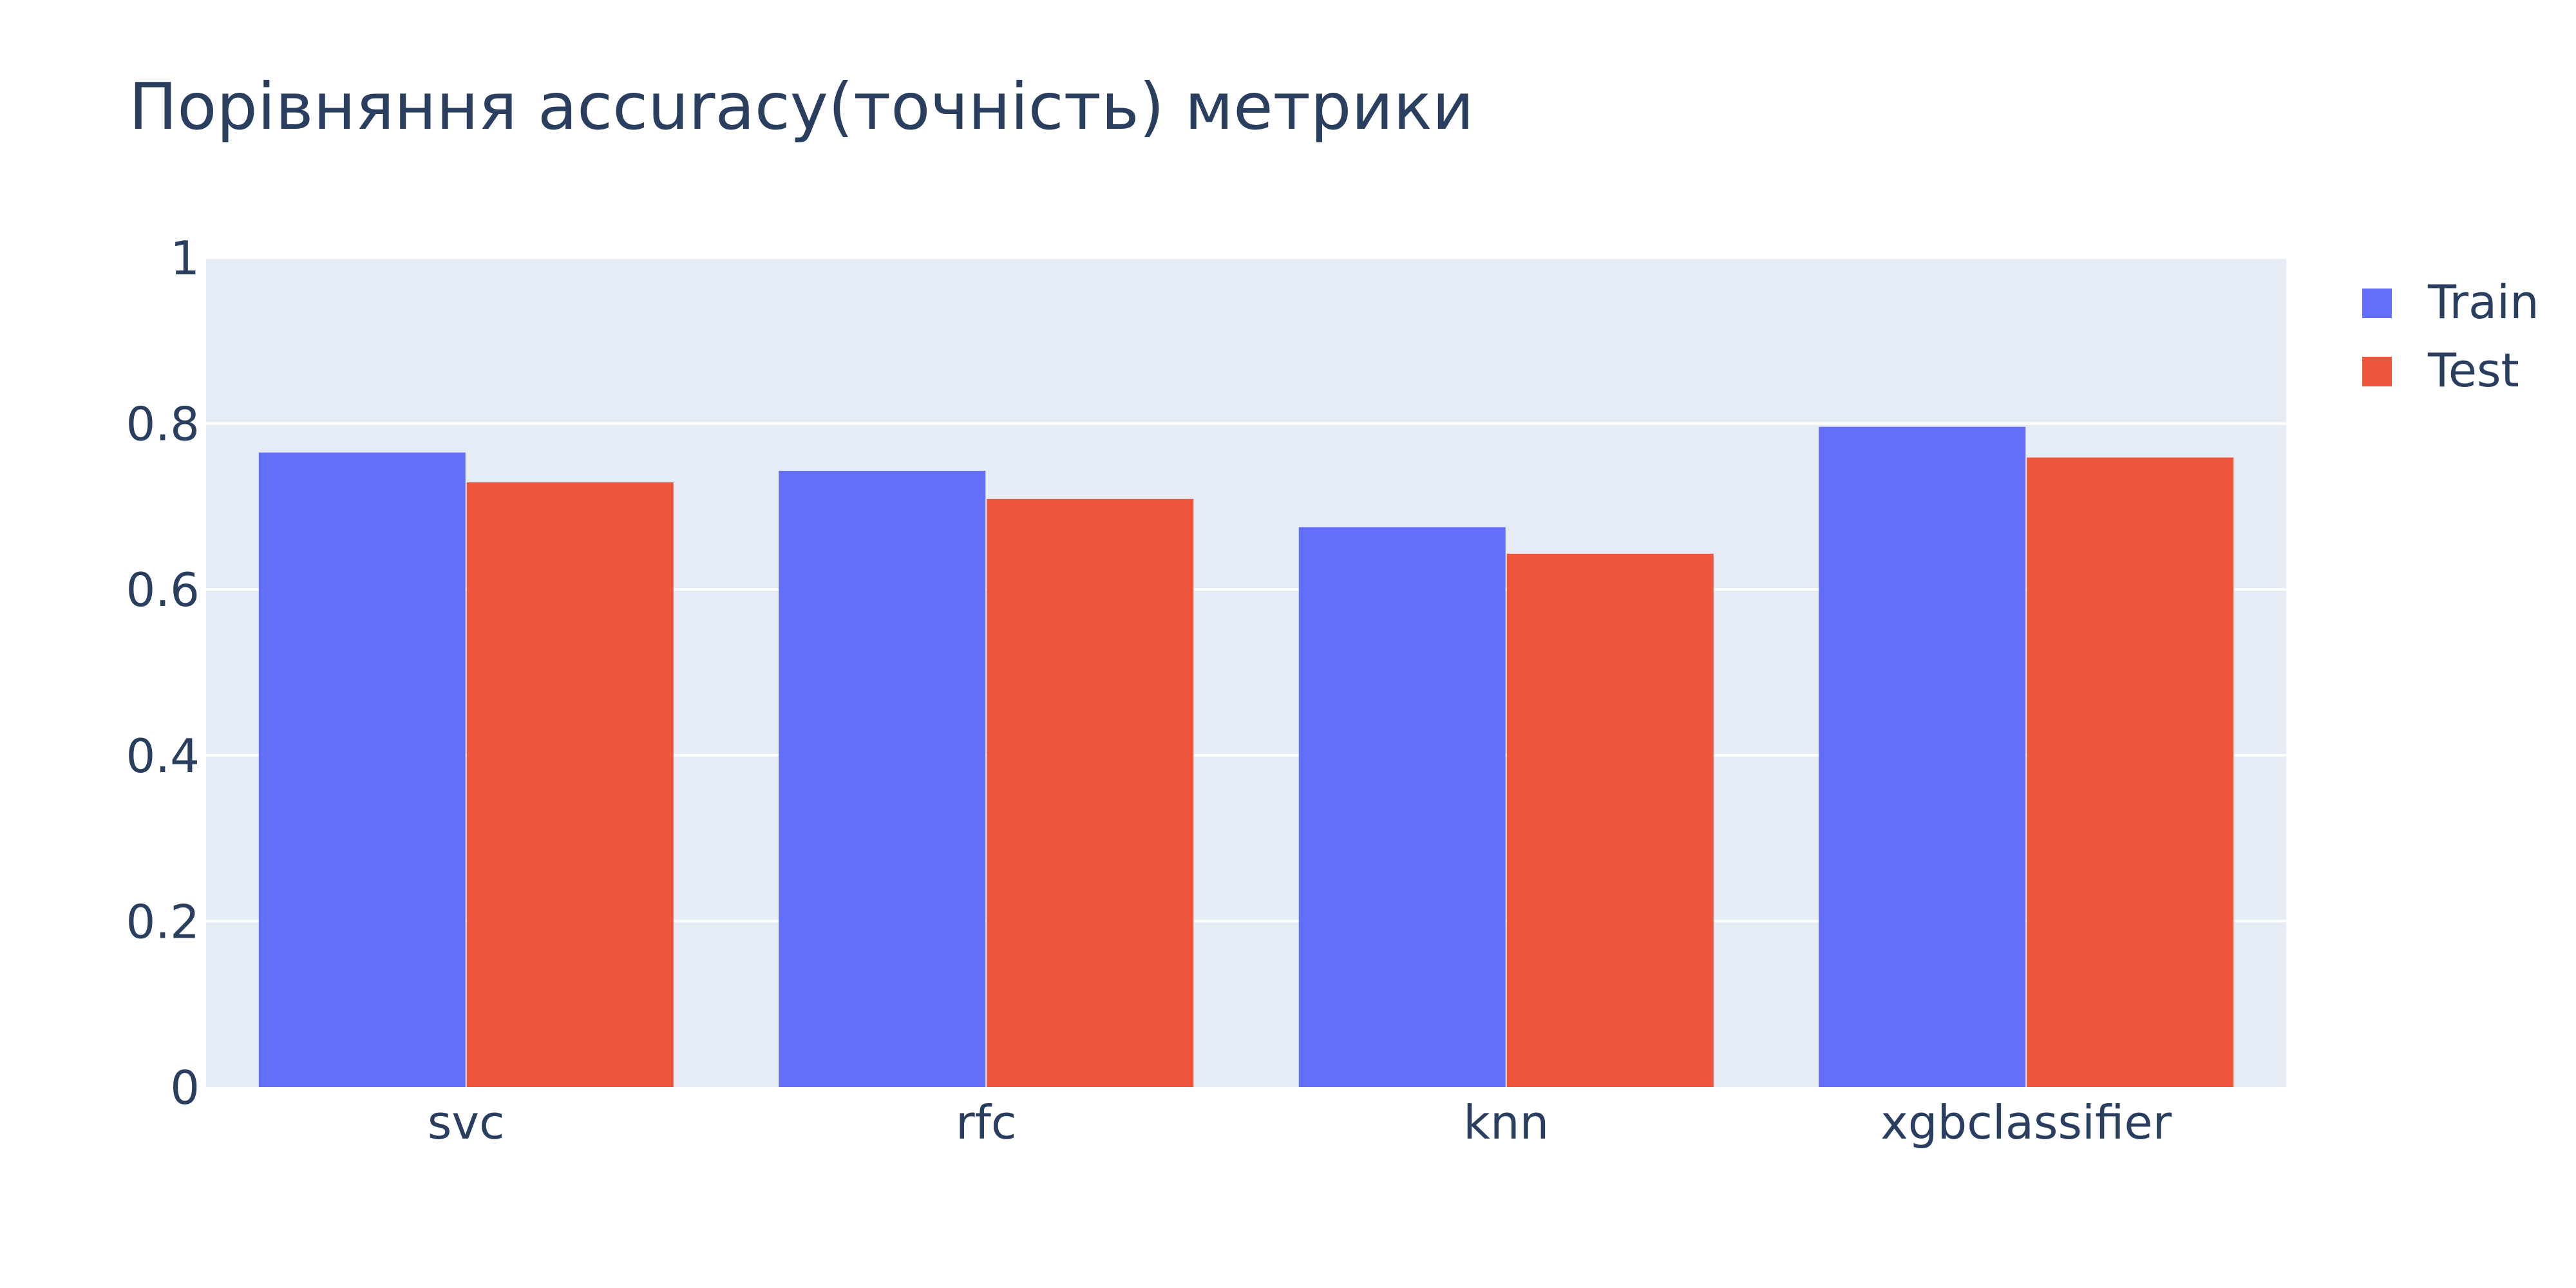 The image size is (2576, 1288). I want to click on bar-test-rfc, so click(1091, 792).